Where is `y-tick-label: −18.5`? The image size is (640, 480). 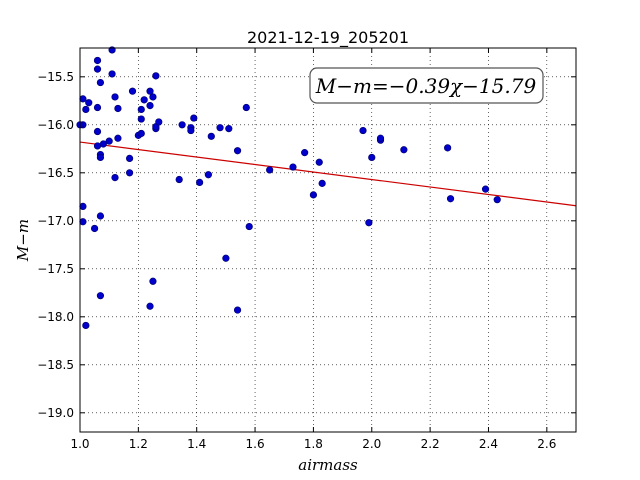 y-tick-label: −18.5 is located at coordinates (55, 365).